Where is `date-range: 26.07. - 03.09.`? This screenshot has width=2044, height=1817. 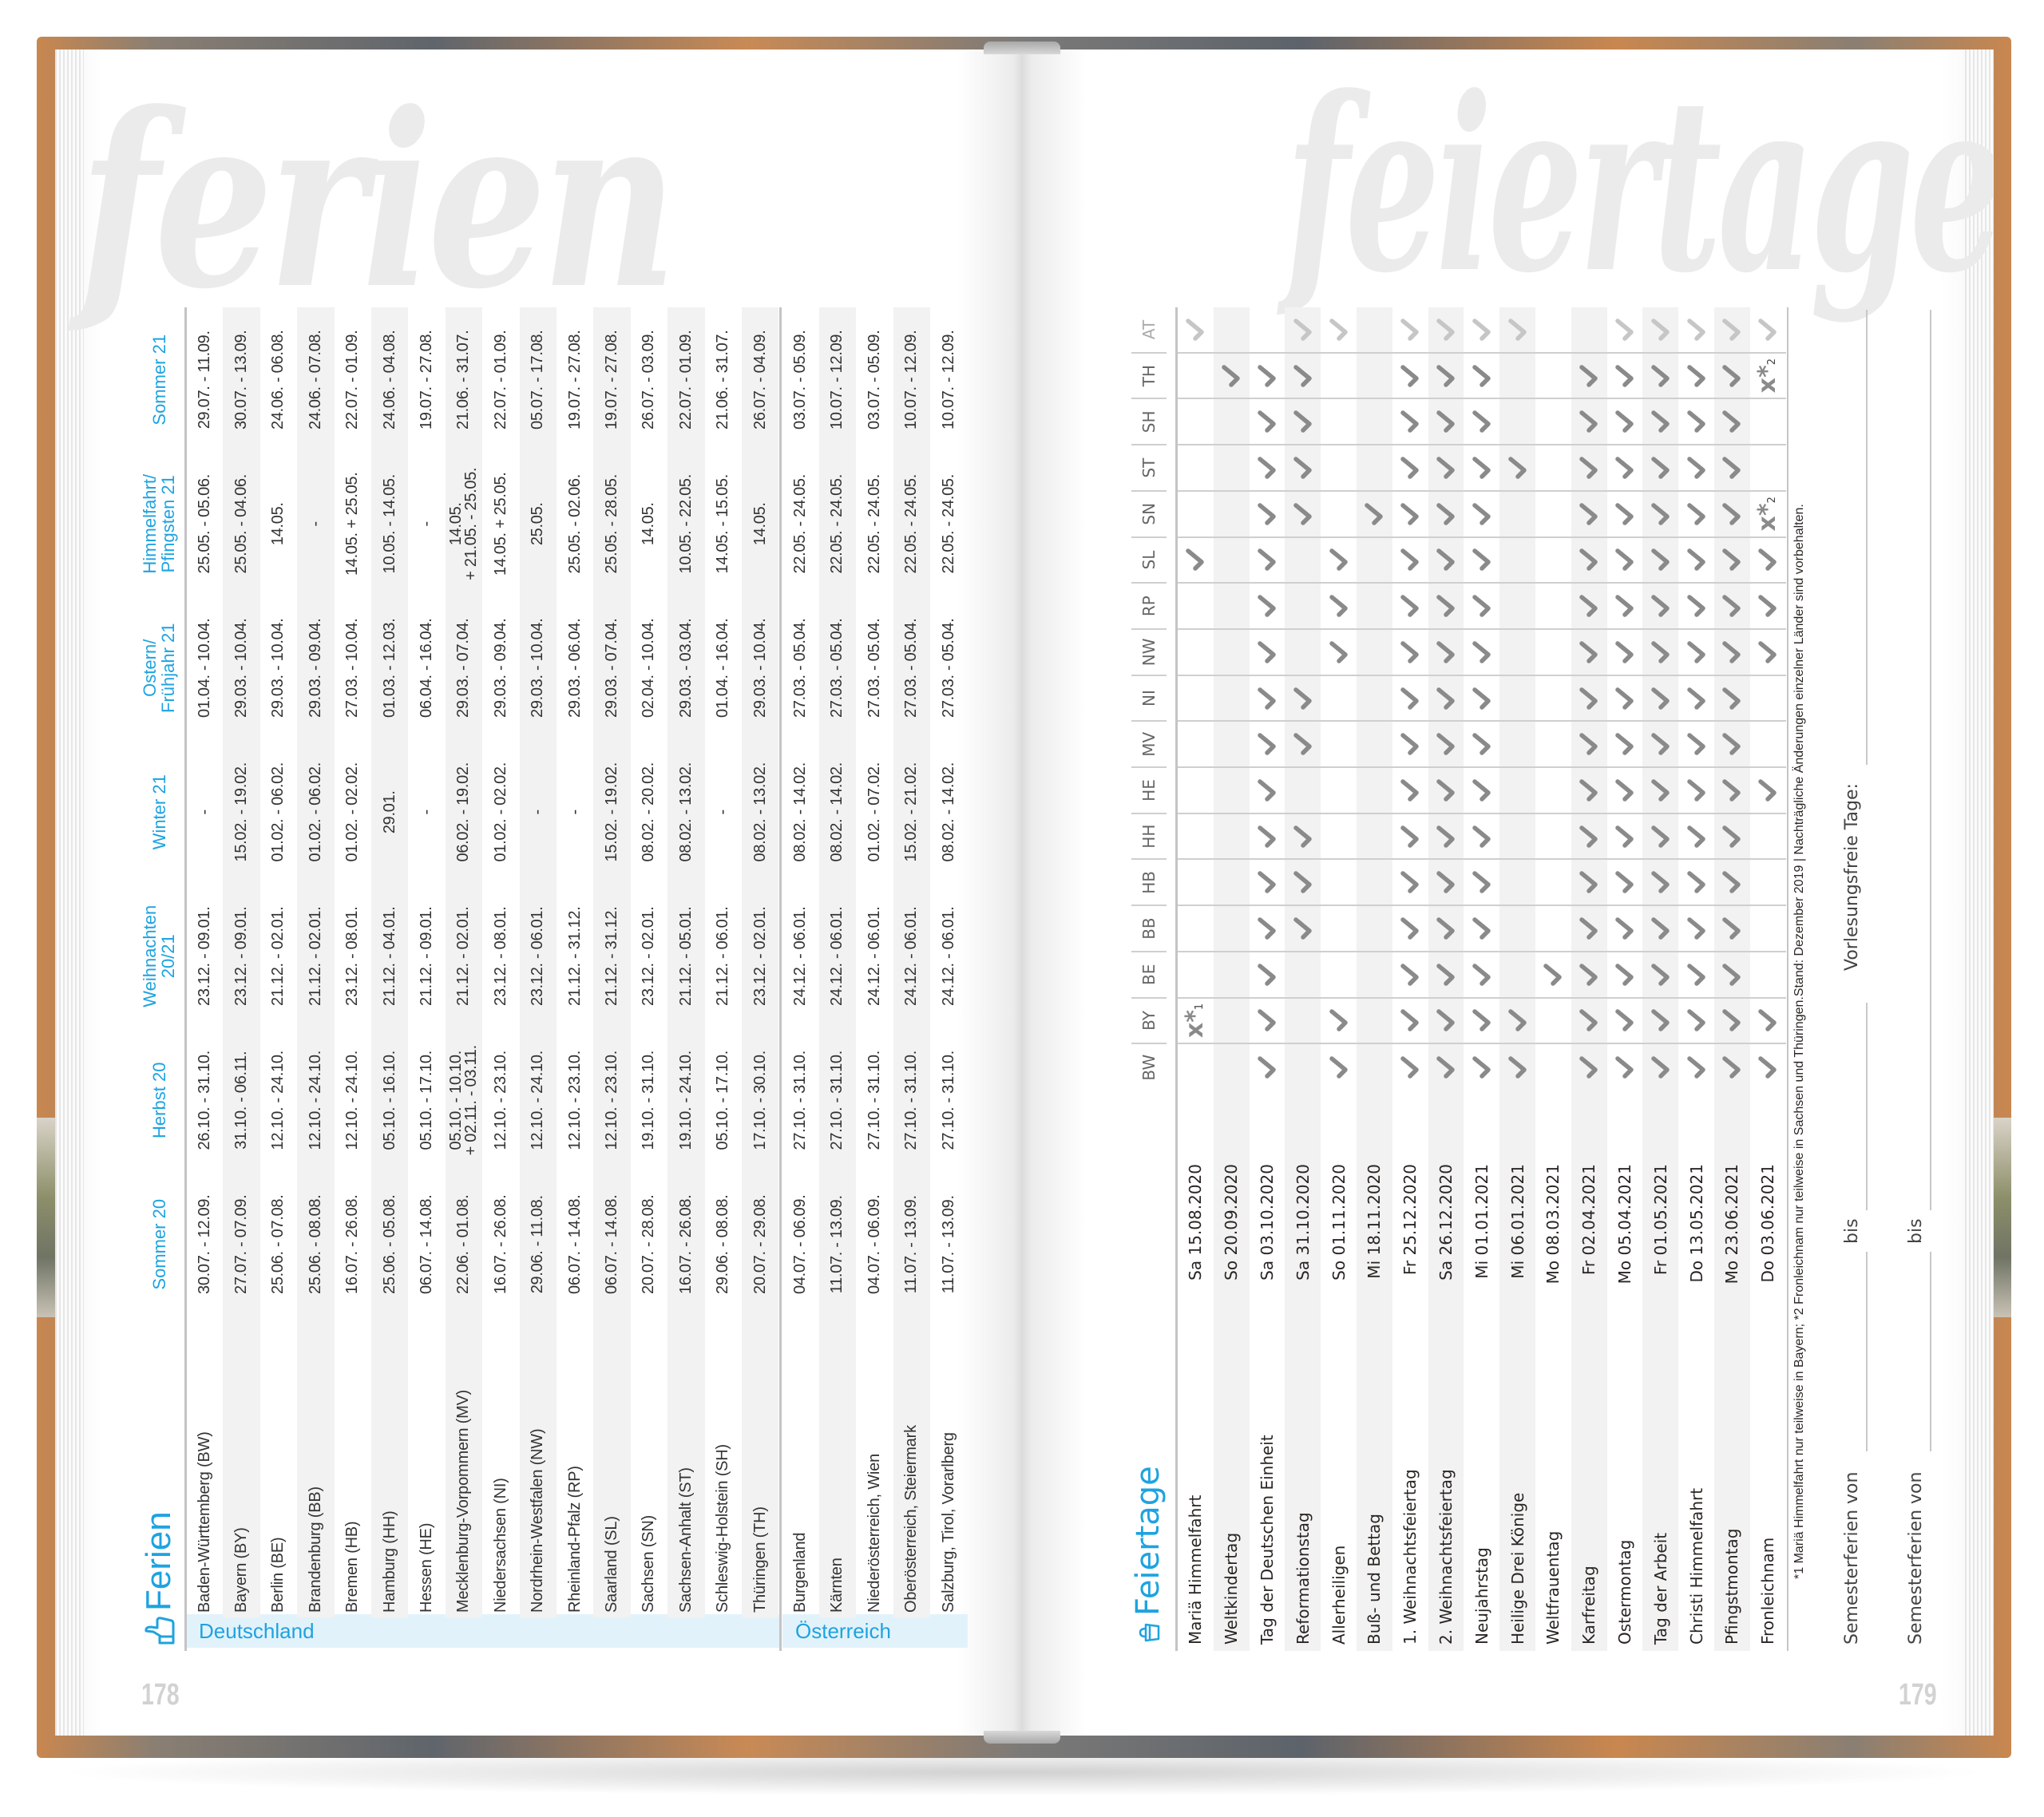 date-range: 26.07. - 03.09. is located at coordinates (649, 380).